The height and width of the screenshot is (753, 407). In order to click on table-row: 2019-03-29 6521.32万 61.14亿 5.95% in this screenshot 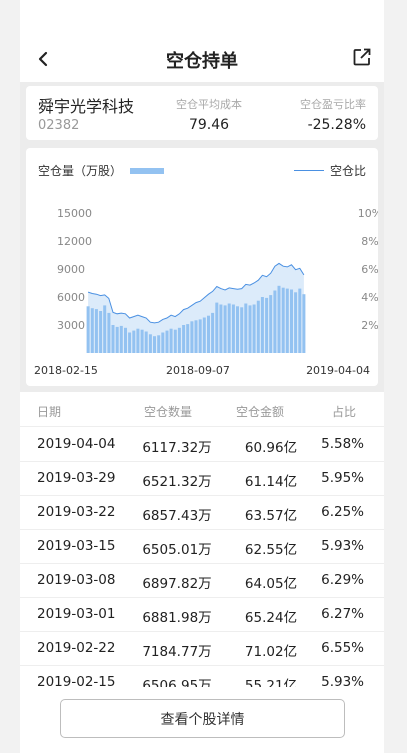, I will do `click(202, 479)`.